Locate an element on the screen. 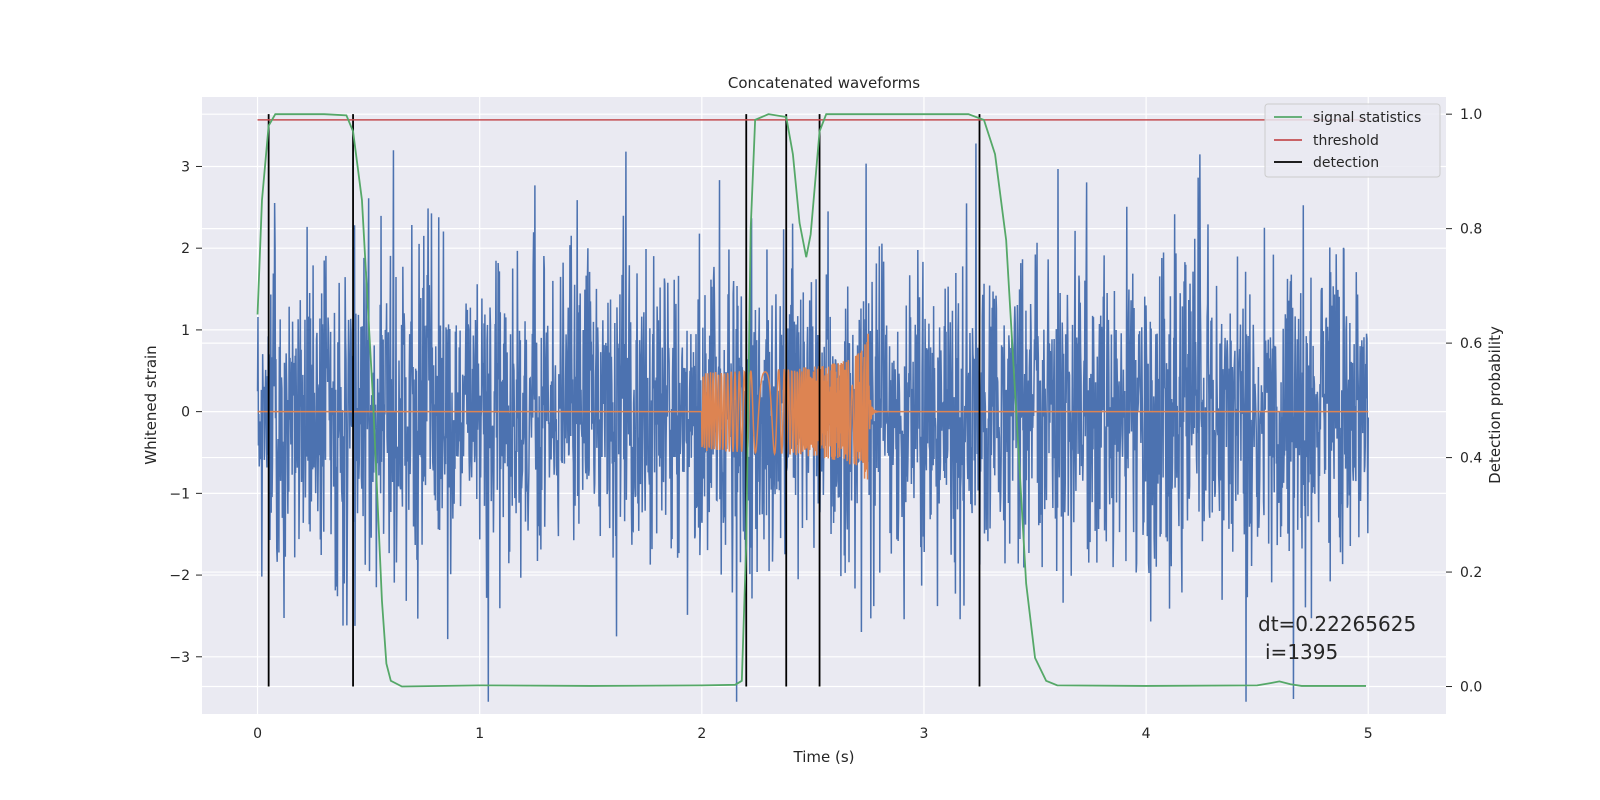  x-axis-ticks: 0 1 2 3 4 5 is located at coordinates (813, 734).